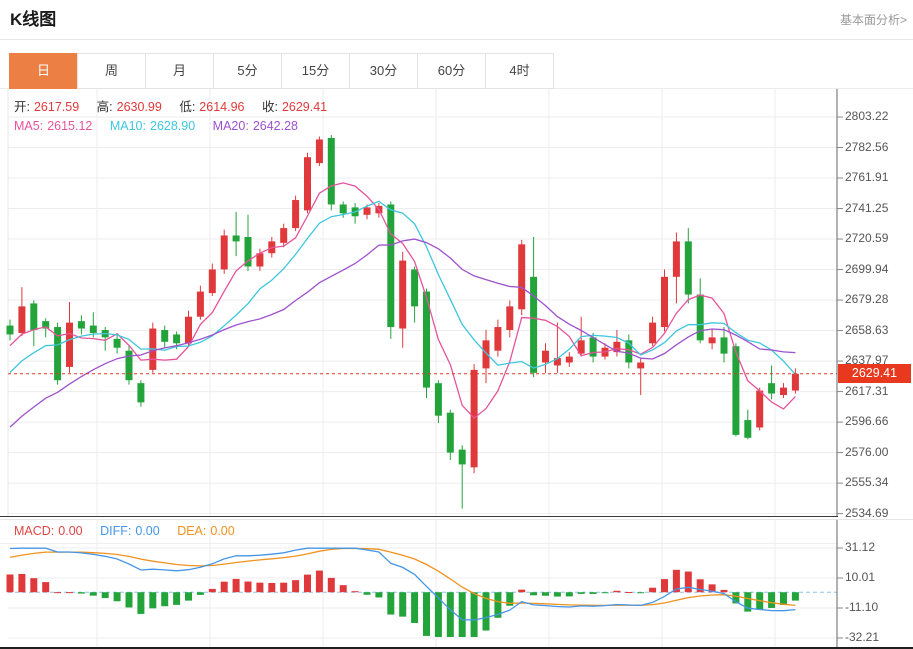  I want to click on close-label: 收:, so click(269, 107).